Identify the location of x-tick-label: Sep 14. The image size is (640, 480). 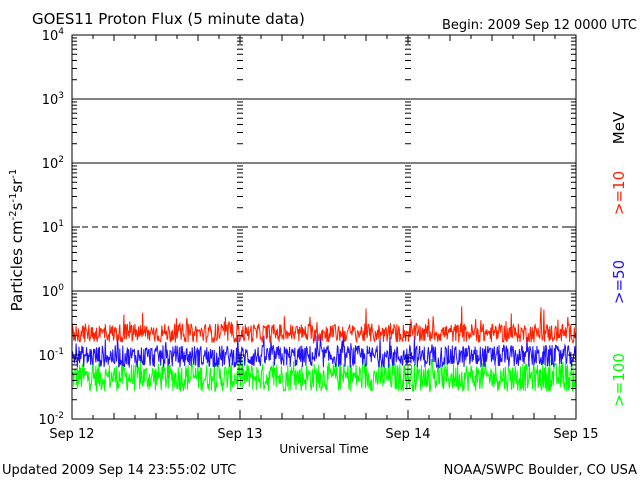
(407, 434).